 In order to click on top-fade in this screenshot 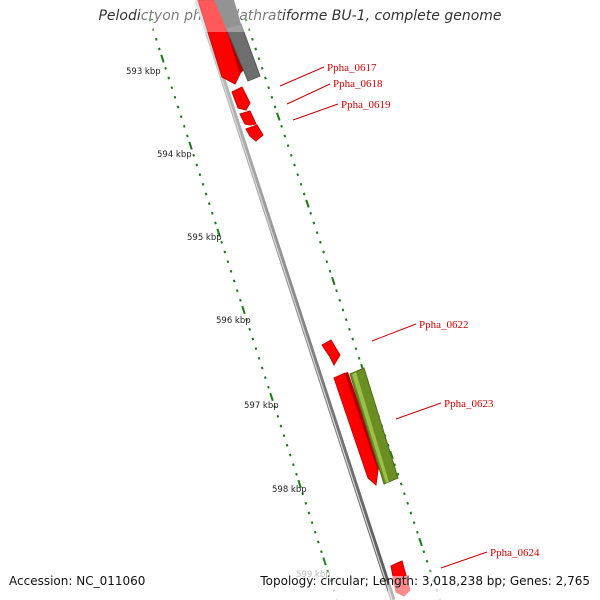, I will do `click(210, 16)`.